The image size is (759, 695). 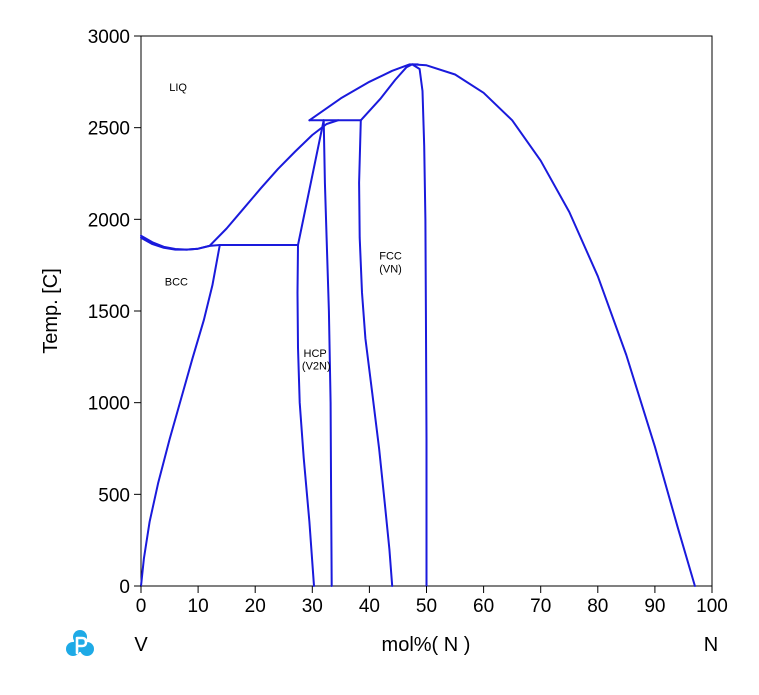 I want to click on y-tick-label: 500, so click(x=114, y=495).